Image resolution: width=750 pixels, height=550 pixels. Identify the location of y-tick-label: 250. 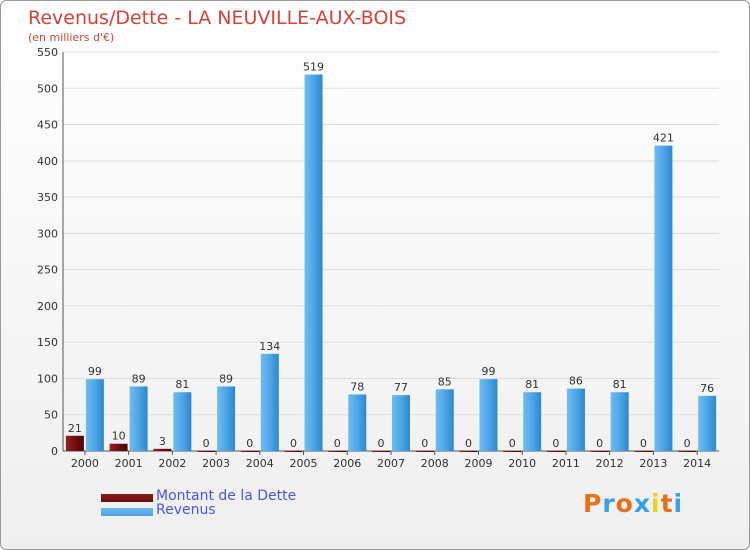
(47, 270).